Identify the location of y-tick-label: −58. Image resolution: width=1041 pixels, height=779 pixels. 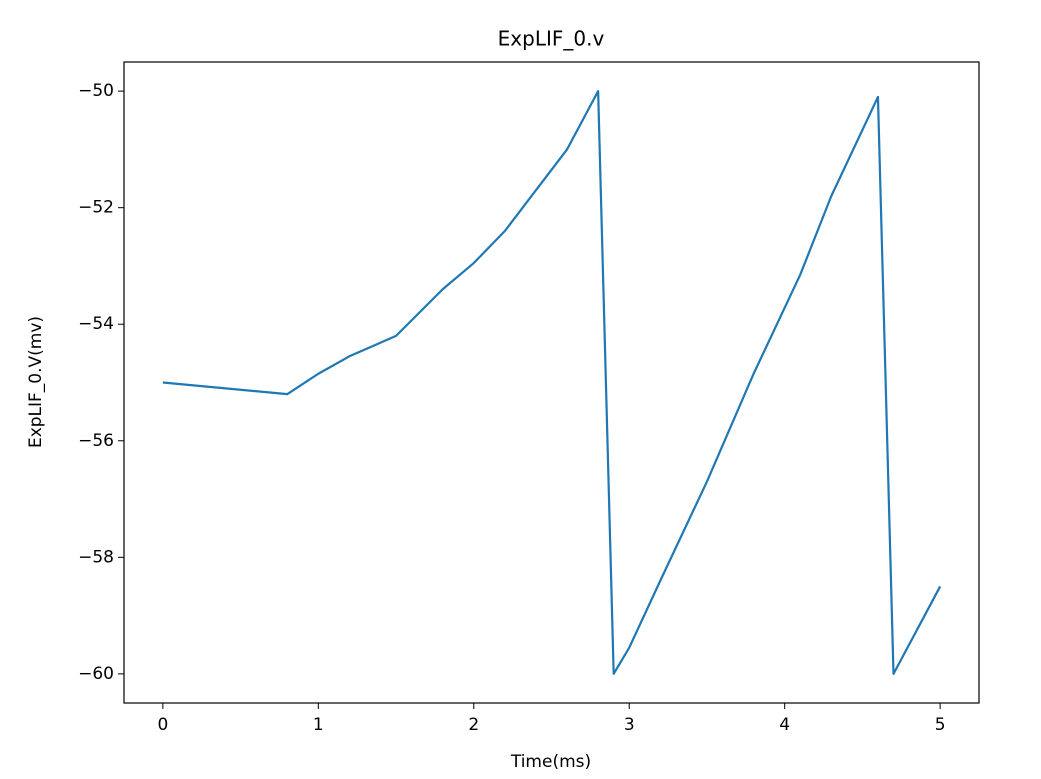
(96, 557).